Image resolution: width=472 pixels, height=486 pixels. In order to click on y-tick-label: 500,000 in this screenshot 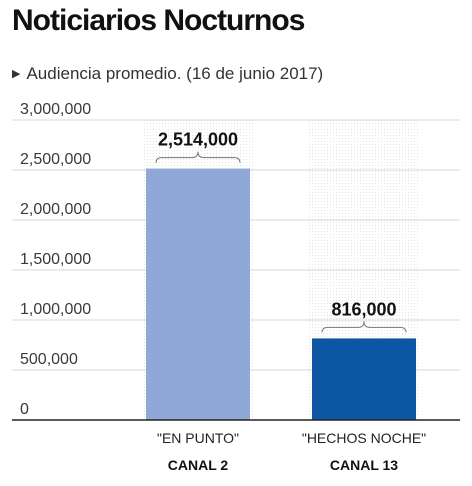, I will do `click(49, 359)`.